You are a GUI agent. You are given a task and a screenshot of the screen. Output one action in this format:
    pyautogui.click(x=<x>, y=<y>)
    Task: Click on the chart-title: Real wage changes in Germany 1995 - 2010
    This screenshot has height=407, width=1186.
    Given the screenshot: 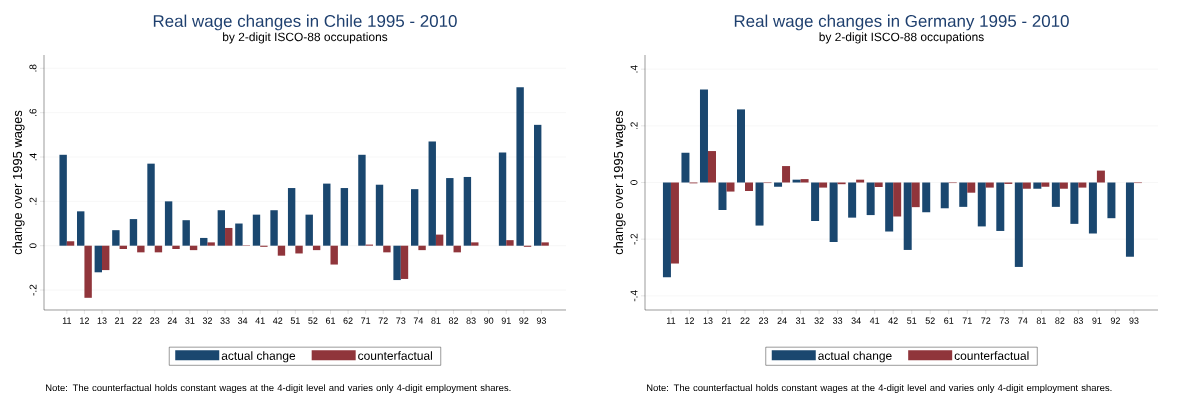 What is the action you would take?
    pyautogui.click(x=901, y=22)
    